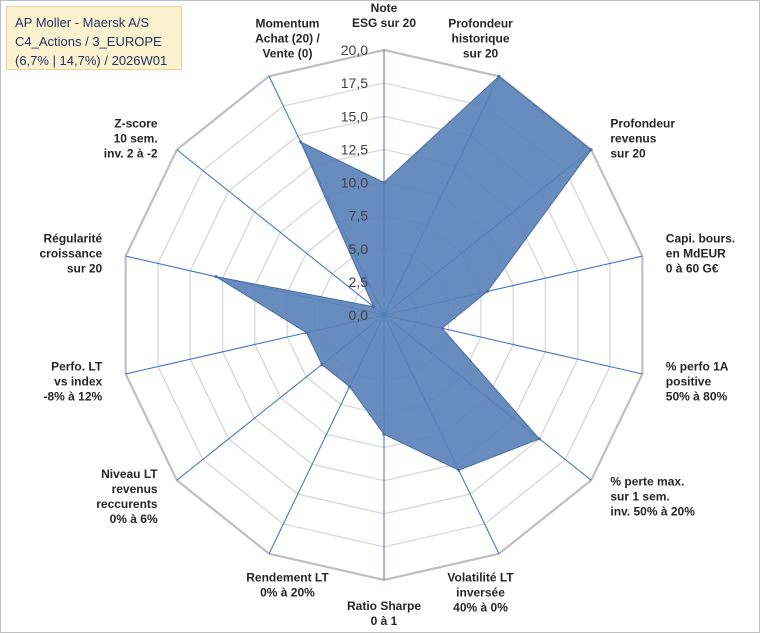  Describe the element at coordinates (287, 53) in the screenshot. I see `axis-label: Vente (0)` at that location.